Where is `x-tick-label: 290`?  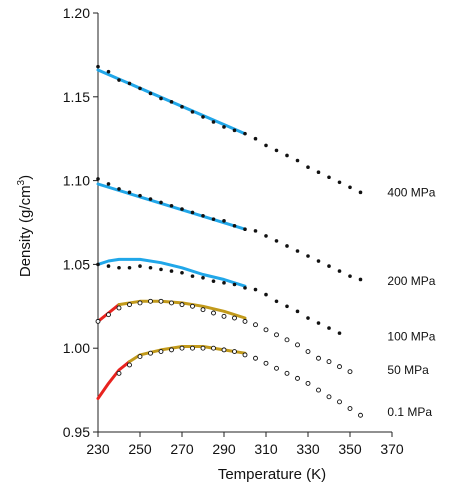
x-tick-label: 290 is located at coordinates (224, 449).